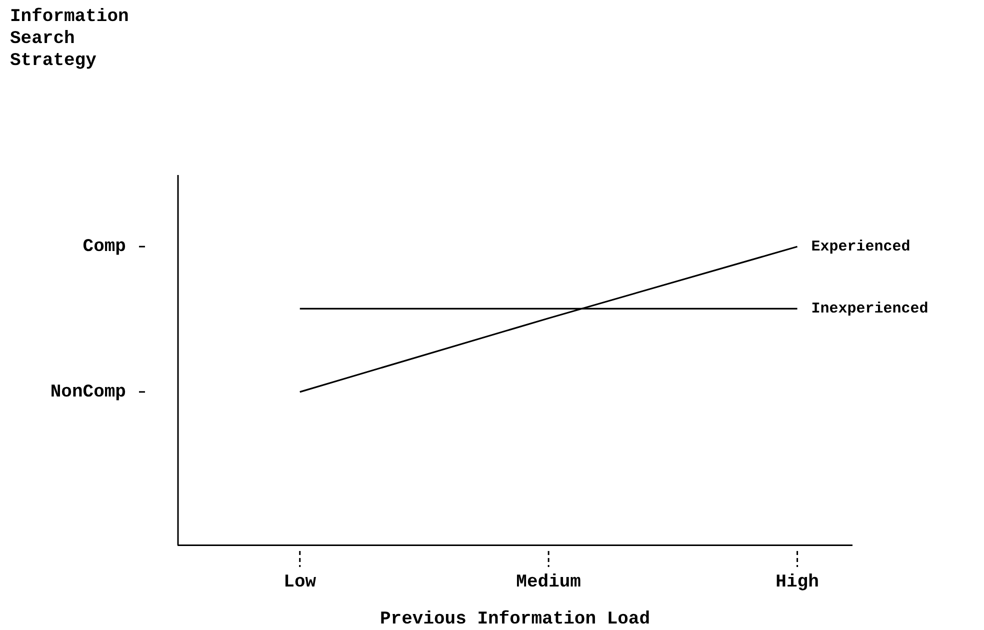 This screenshot has height=630, width=984. Describe the element at coordinates (300, 582) in the screenshot. I see `x-tick-label: Low` at that location.